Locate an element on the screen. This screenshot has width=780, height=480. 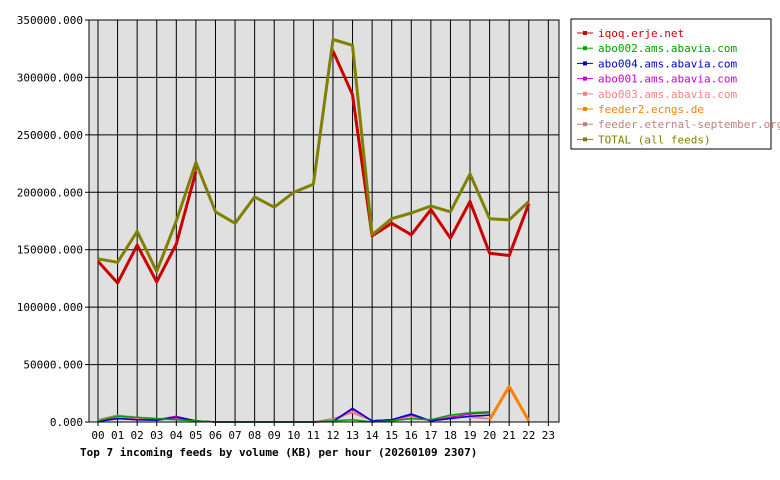
legend-label: iqoq.erje.net is located at coordinates (641, 33).